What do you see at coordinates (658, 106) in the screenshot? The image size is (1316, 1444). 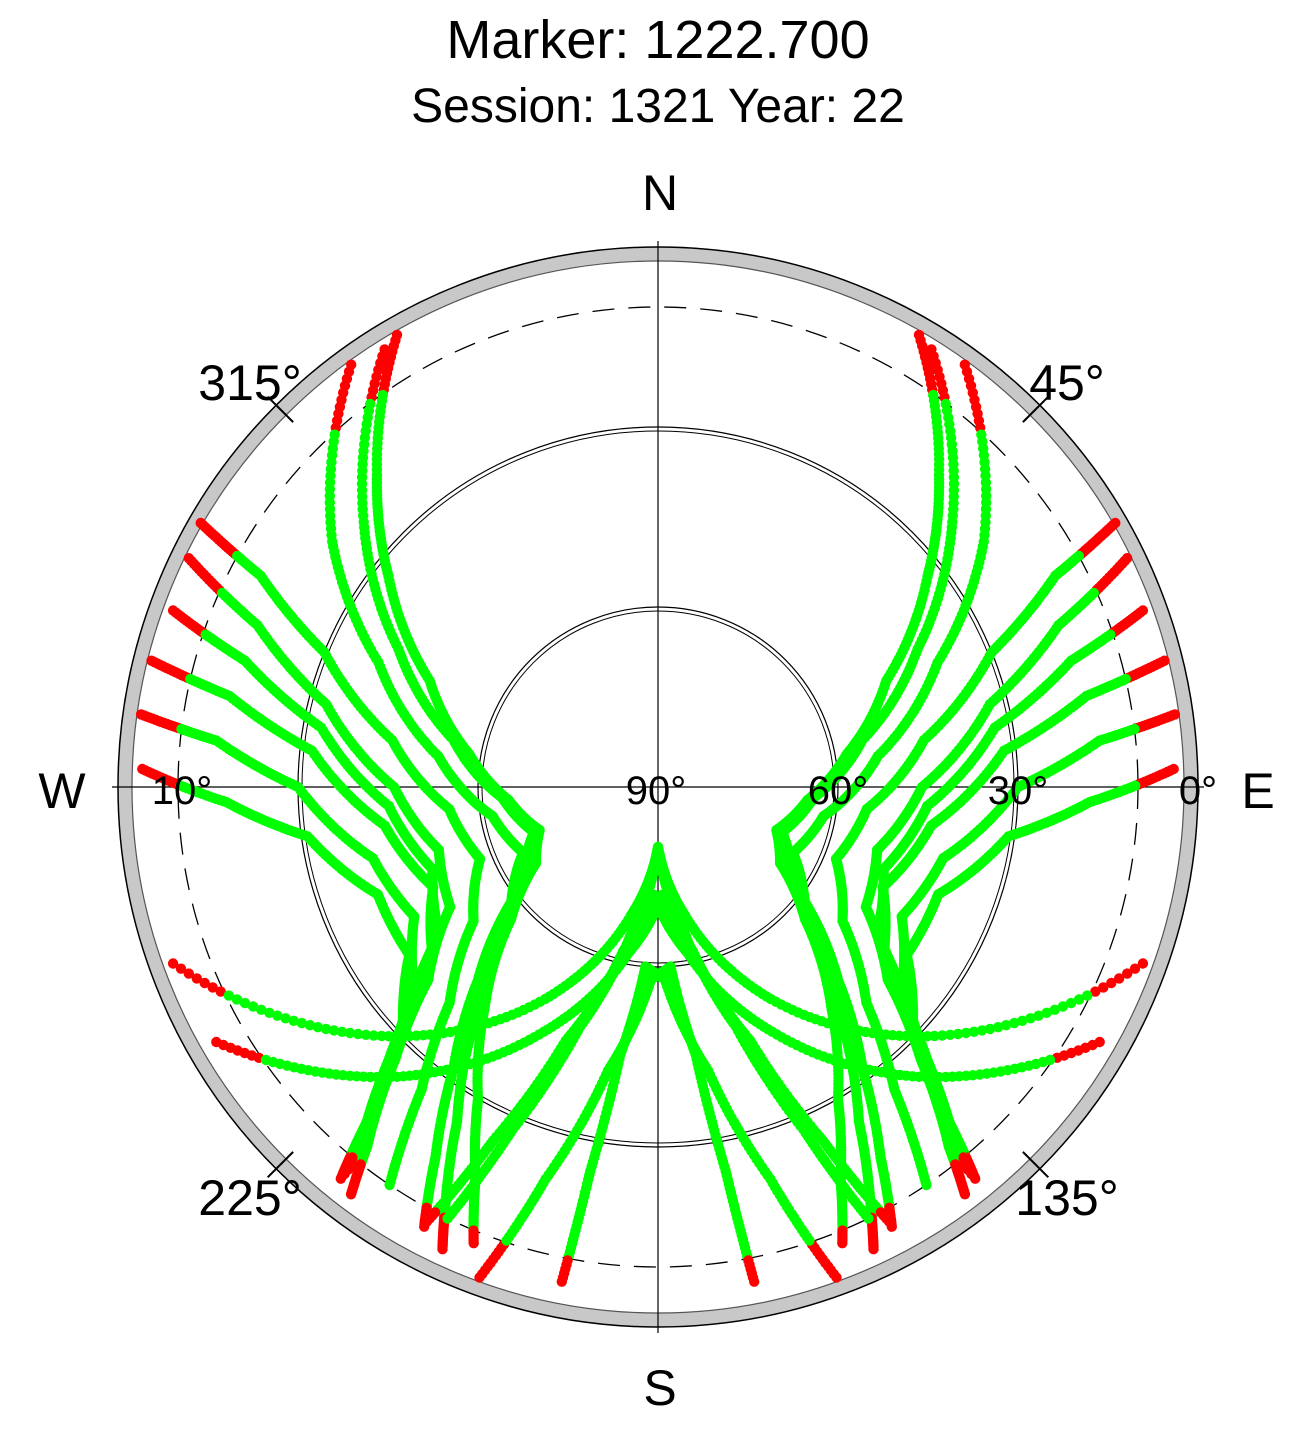 I see `chart-subtitle: Session: 1321 Year: 22` at bounding box center [658, 106].